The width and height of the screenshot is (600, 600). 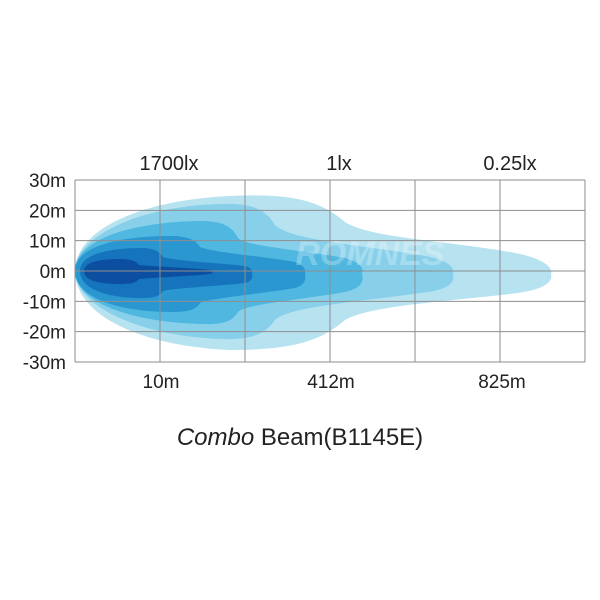 I want to click on lux-label: 1700lx, so click(x=169, y=164).